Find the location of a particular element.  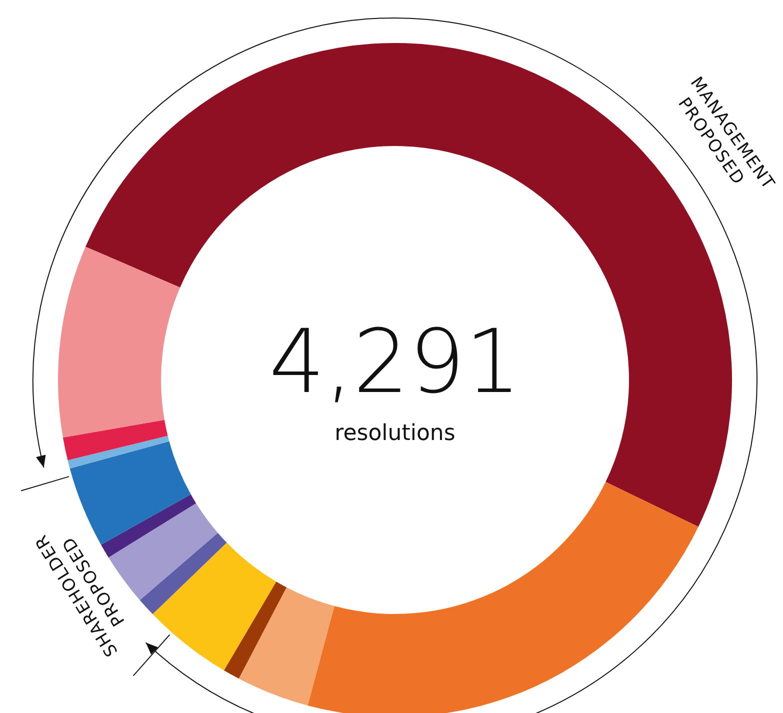

text: resolutions is located at coordinates (395, 433).